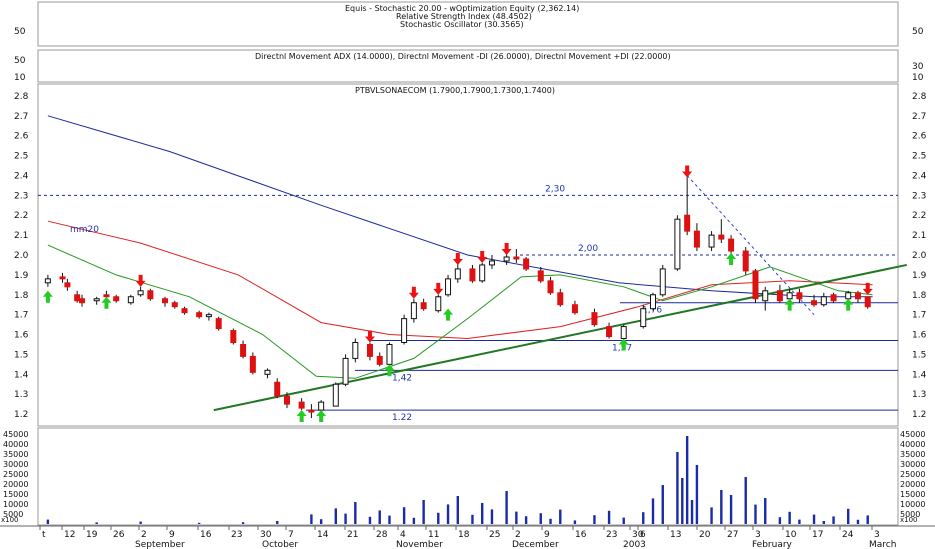  What do you see at coordinates (877, 535) in the screenshot?
I see `date-tick-30: 3` at bounding box center [877, 535].